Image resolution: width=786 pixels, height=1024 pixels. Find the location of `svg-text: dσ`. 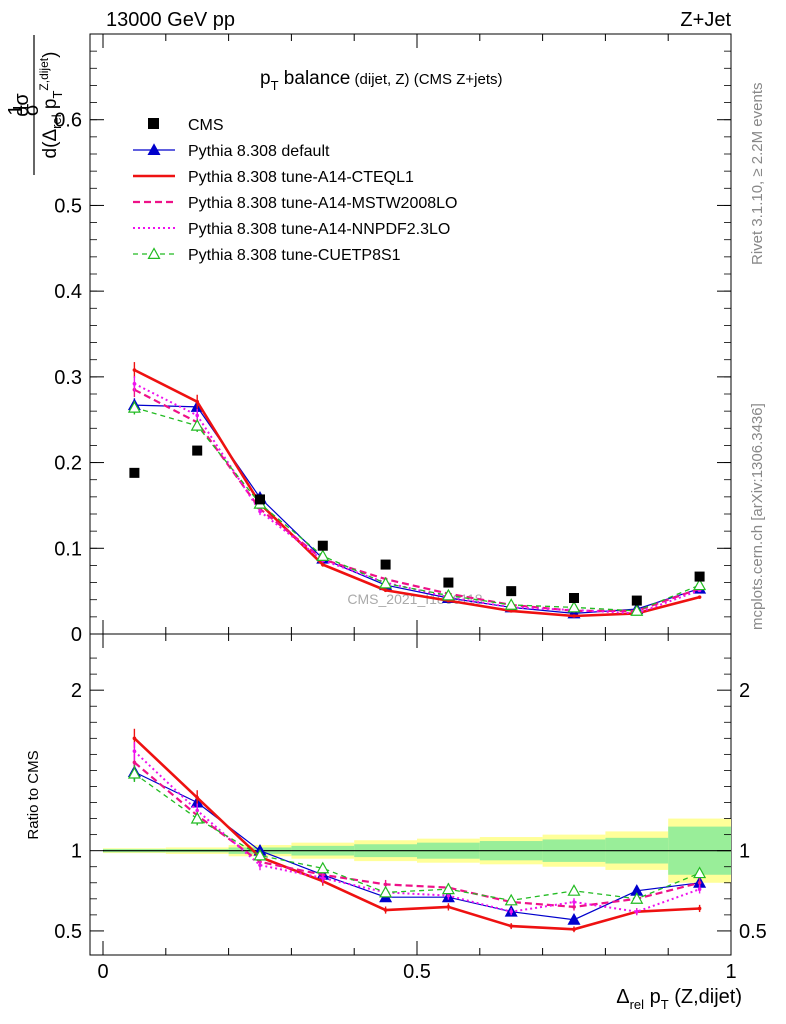

svg-text: dσ is located at coordinates (22, 105).